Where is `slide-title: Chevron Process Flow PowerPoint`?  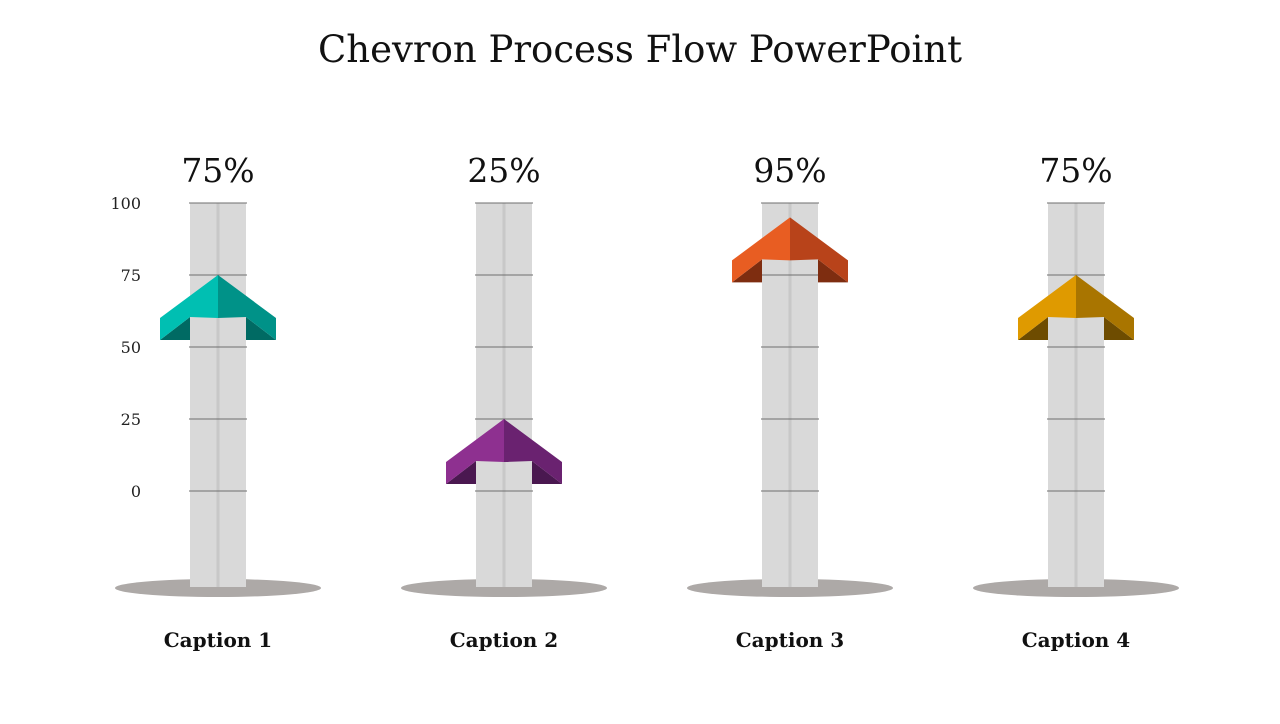
slide-title: Chevron Process Flow PowerPoint is located at coordinates (640, 49).